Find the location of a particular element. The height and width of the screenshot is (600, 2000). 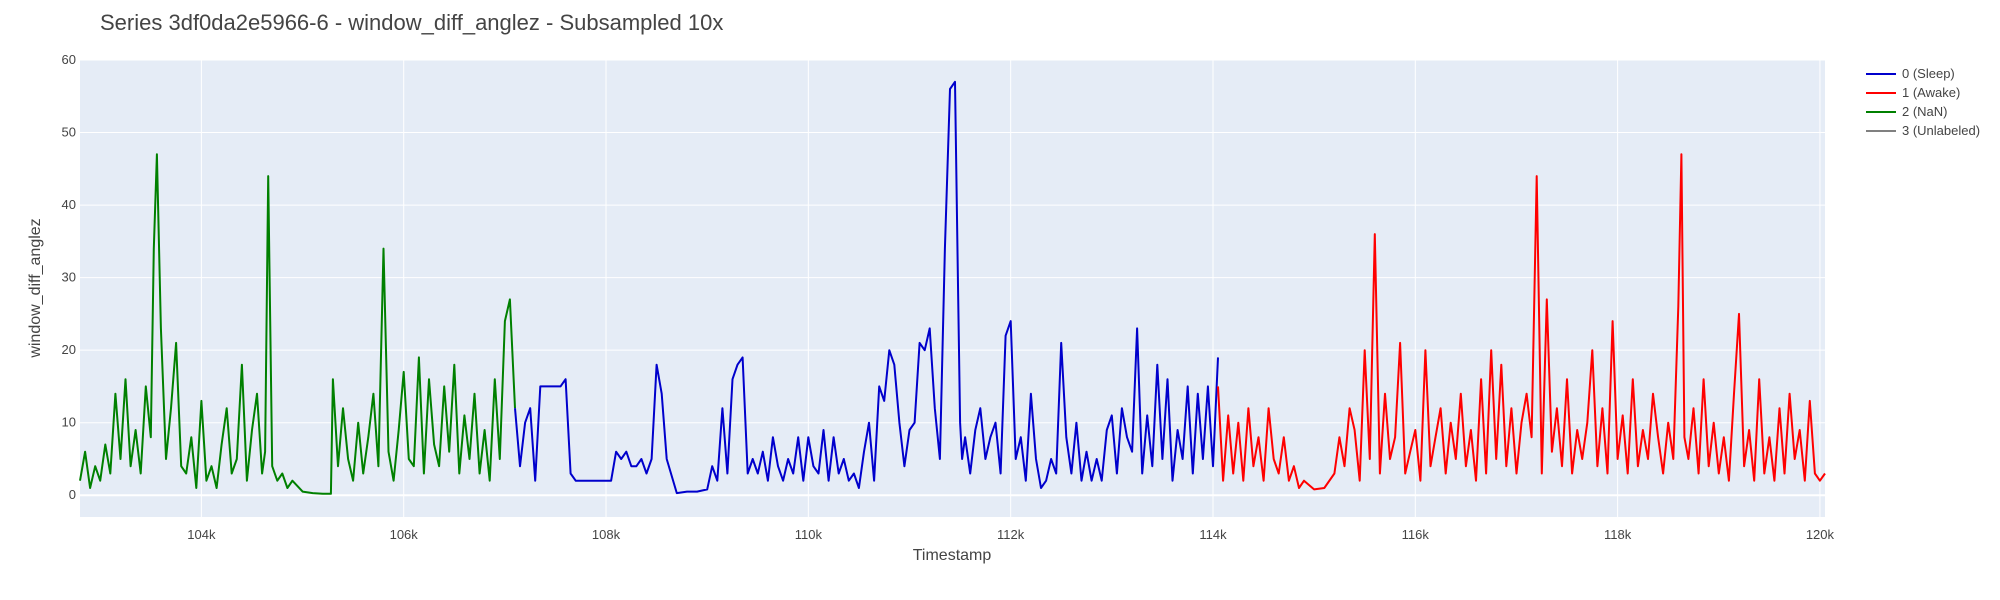

x-tick-label: 112k is located at coordinates (1011, 534).